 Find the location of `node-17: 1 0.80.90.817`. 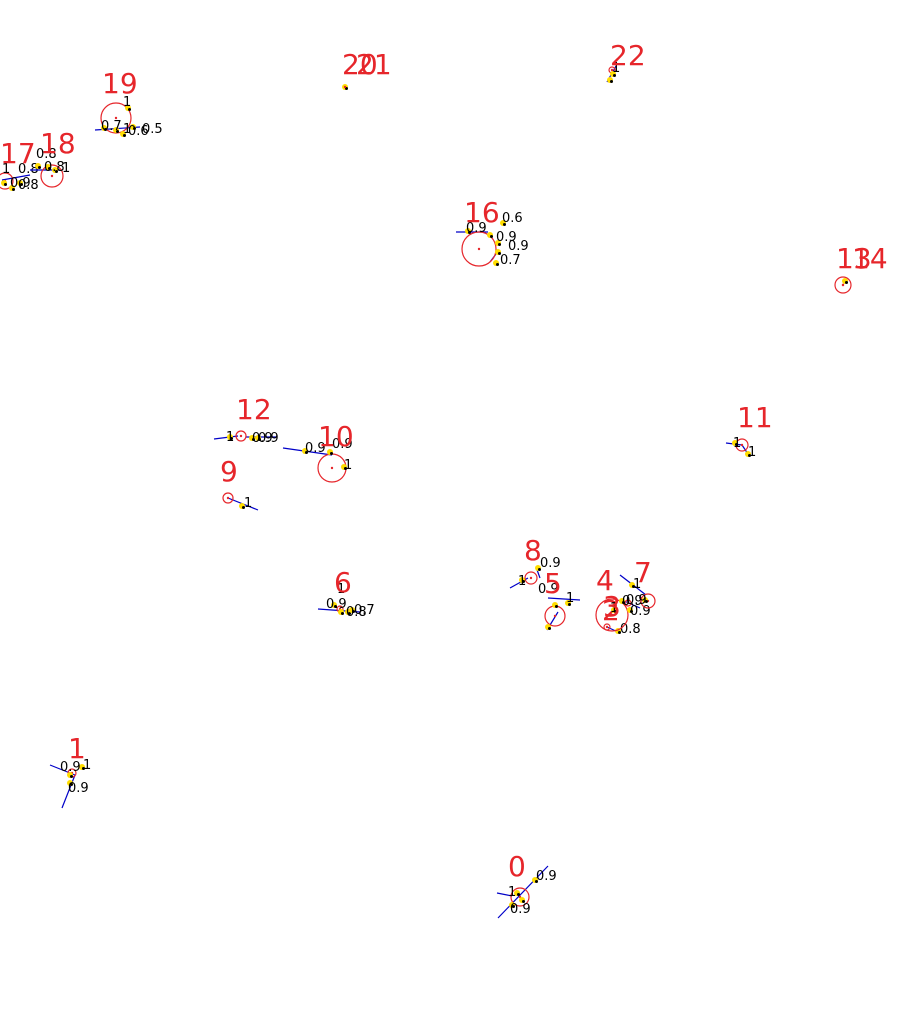

node-17: 1 0.80.90.817 is located at coordinates (19, 165).